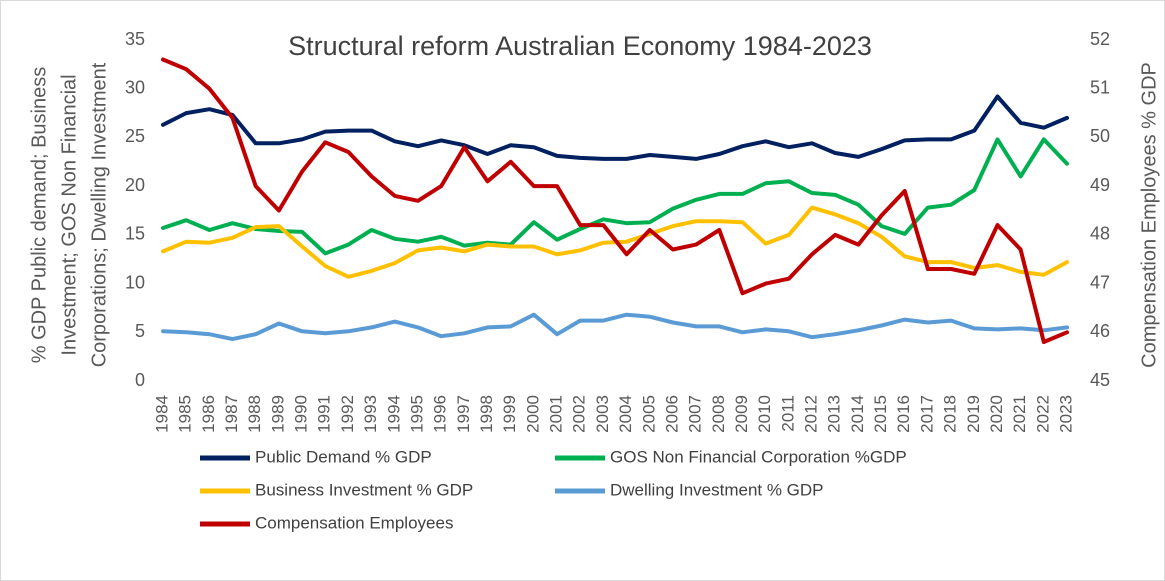 The height and width of the screenshot is (581, 1165). Describe the element at coordinates (602, 414) in the screenshot. I see `x-tick-label: 2003` at that location.